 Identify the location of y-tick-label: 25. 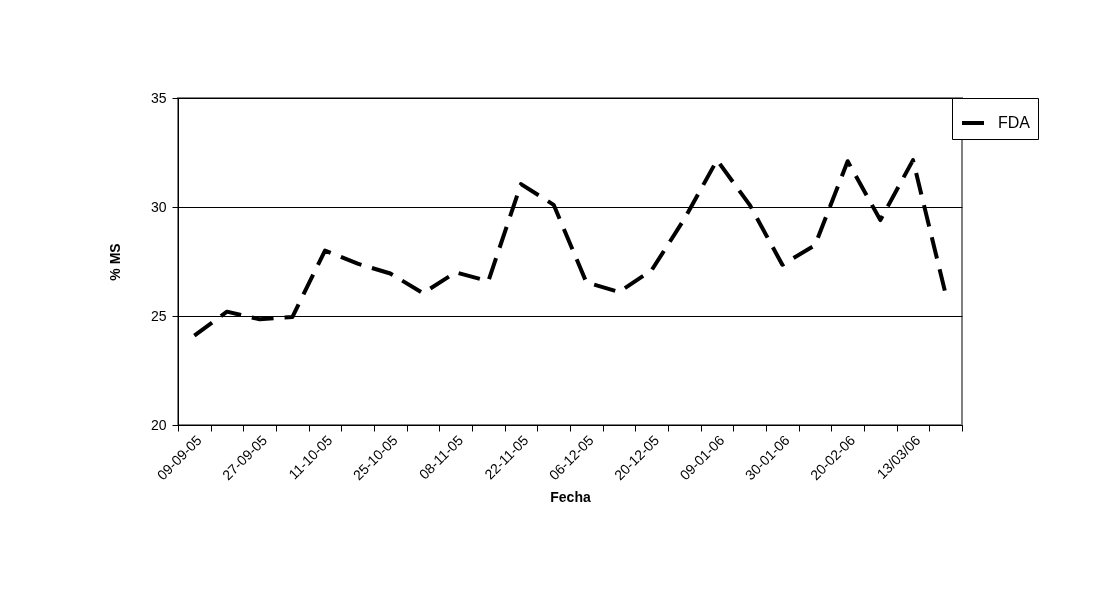
(158, 315).